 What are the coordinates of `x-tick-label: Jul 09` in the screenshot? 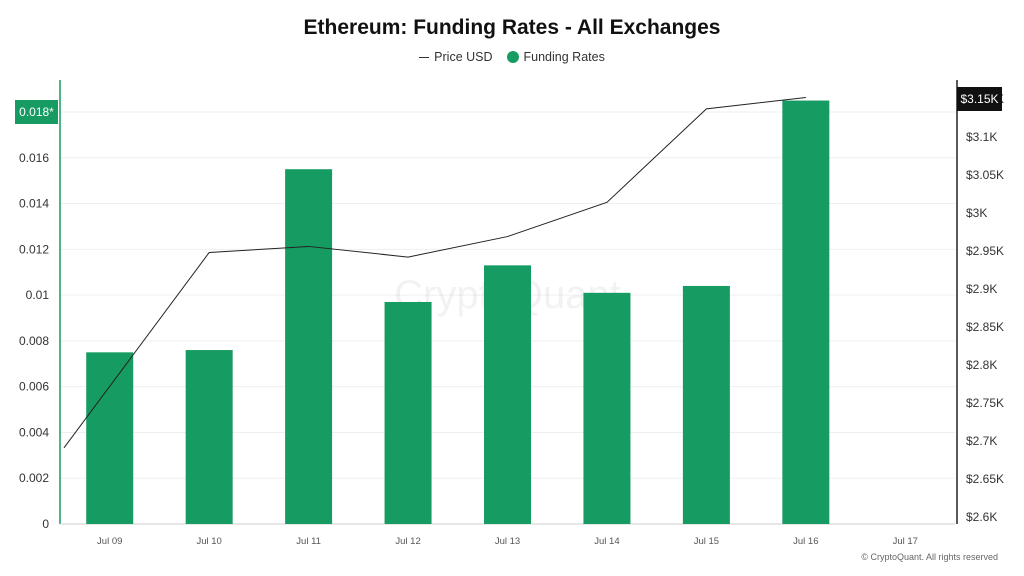 It's located at (109, 541).